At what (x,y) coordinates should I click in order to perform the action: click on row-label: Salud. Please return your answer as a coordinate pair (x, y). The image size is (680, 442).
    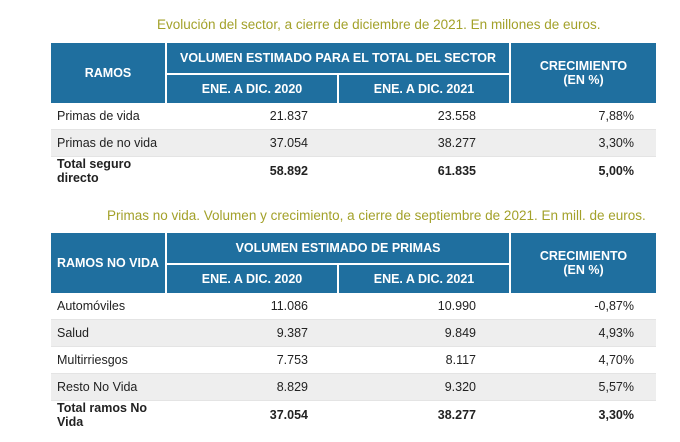
    Looking at the image, I should click on (108, 333).